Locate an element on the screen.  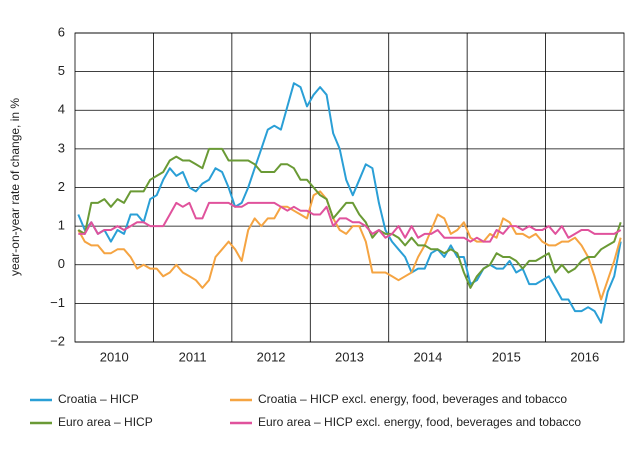
y-tick-label: −2 is located at coordinates (57, 340).